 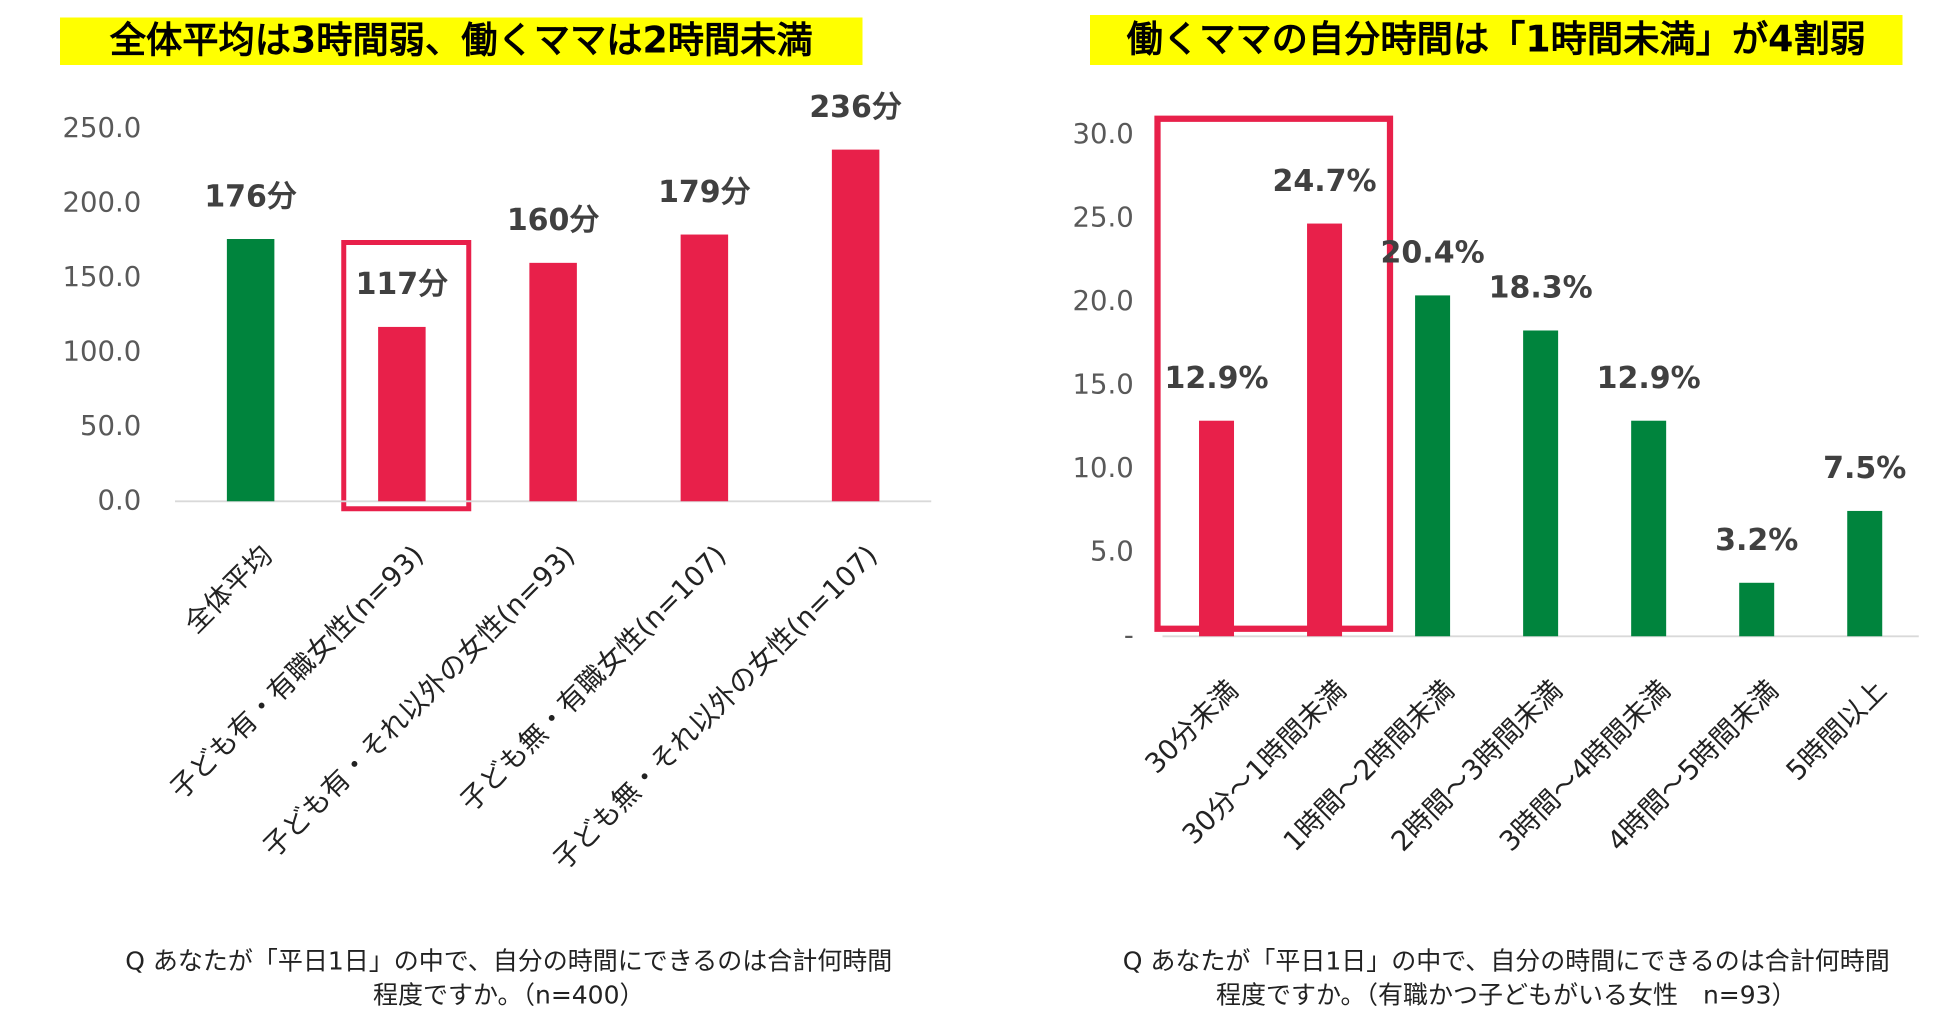 I want to click on y-tick-label: -, so click(x=1129, y=635).